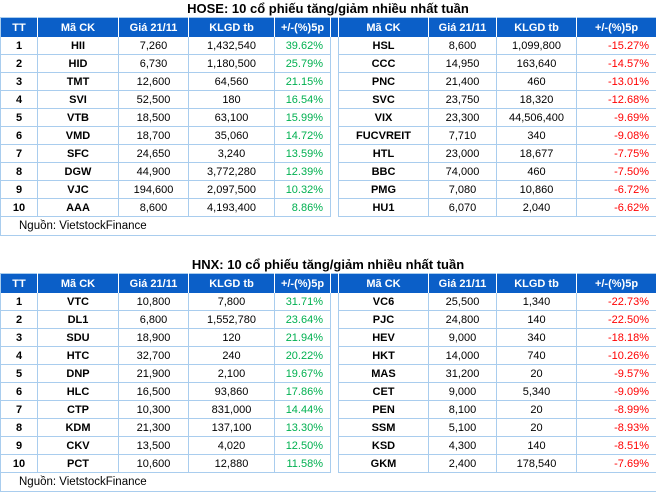 Image resolution: width=656 pixels, height=494 pixels. What do you see at coordinates (616, 153) in the screenshot?
I see `change-cell: -7.75%` at bounding box center [616, 153].